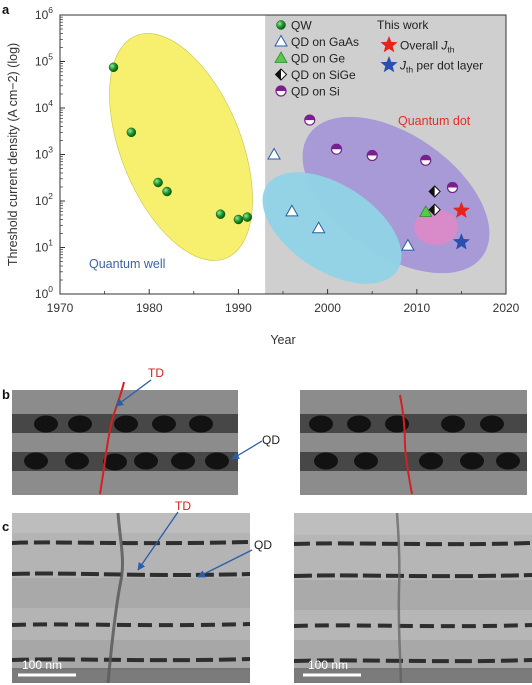  I want to click on td-arrow, so click(133, 393).